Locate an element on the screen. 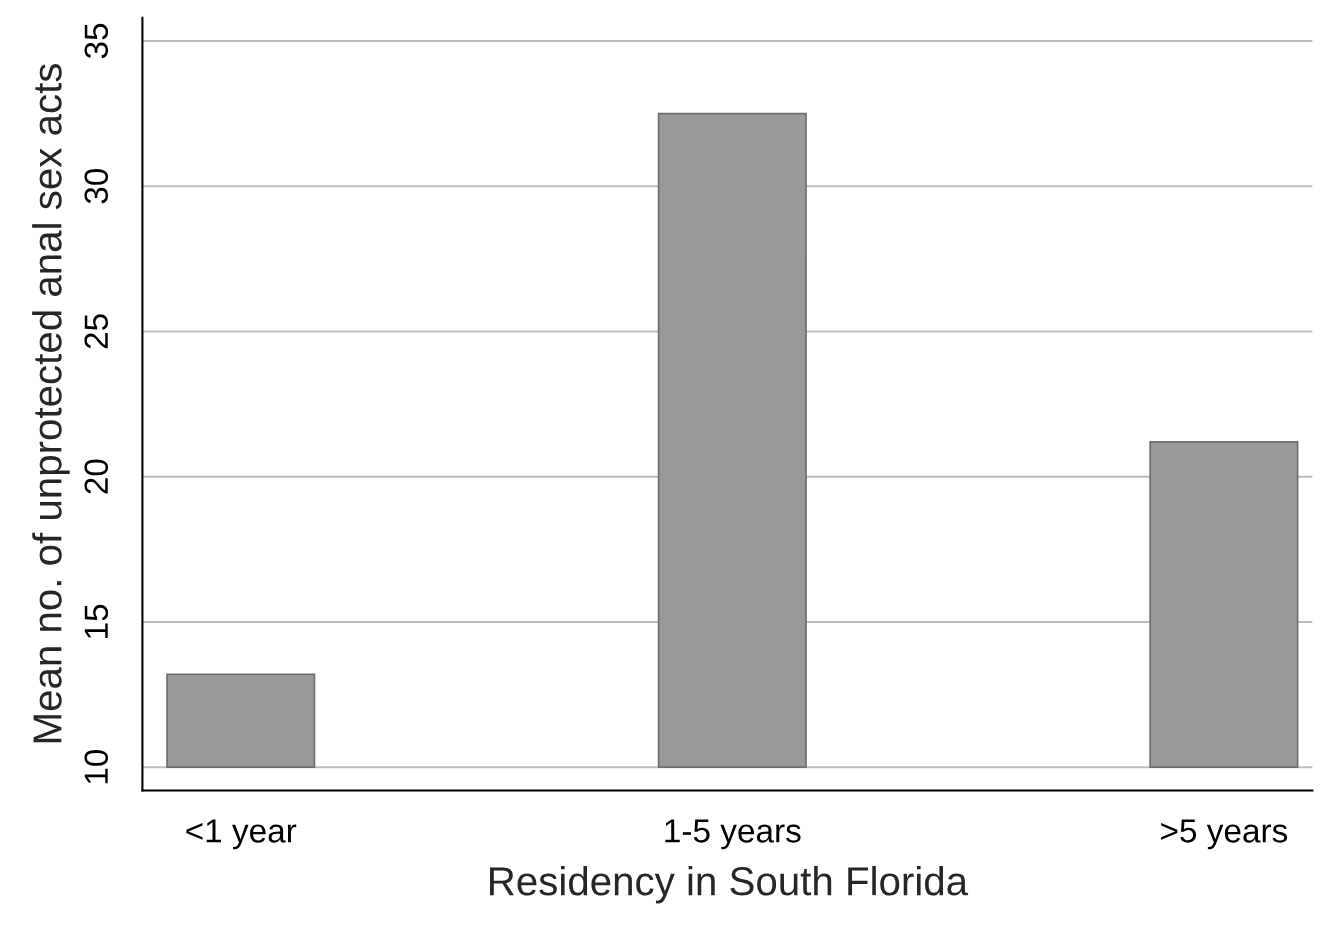  x-tick-label: 1-5 years is located at coordinates (733, 834).